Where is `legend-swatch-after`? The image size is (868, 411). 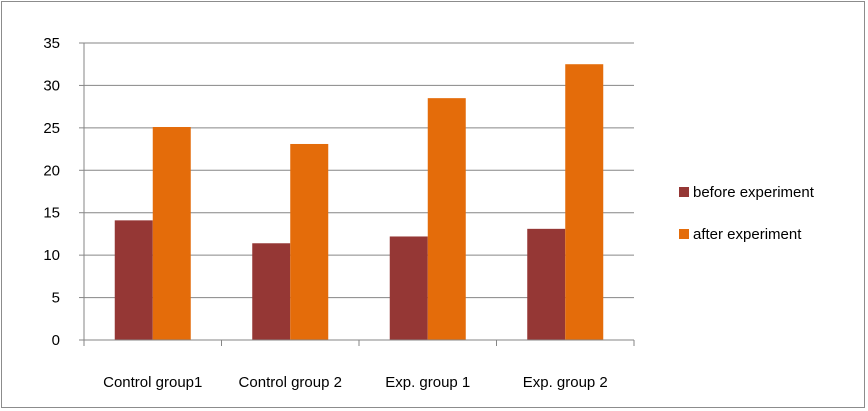 legend-swatch-after is located at coordinates (684, 234).